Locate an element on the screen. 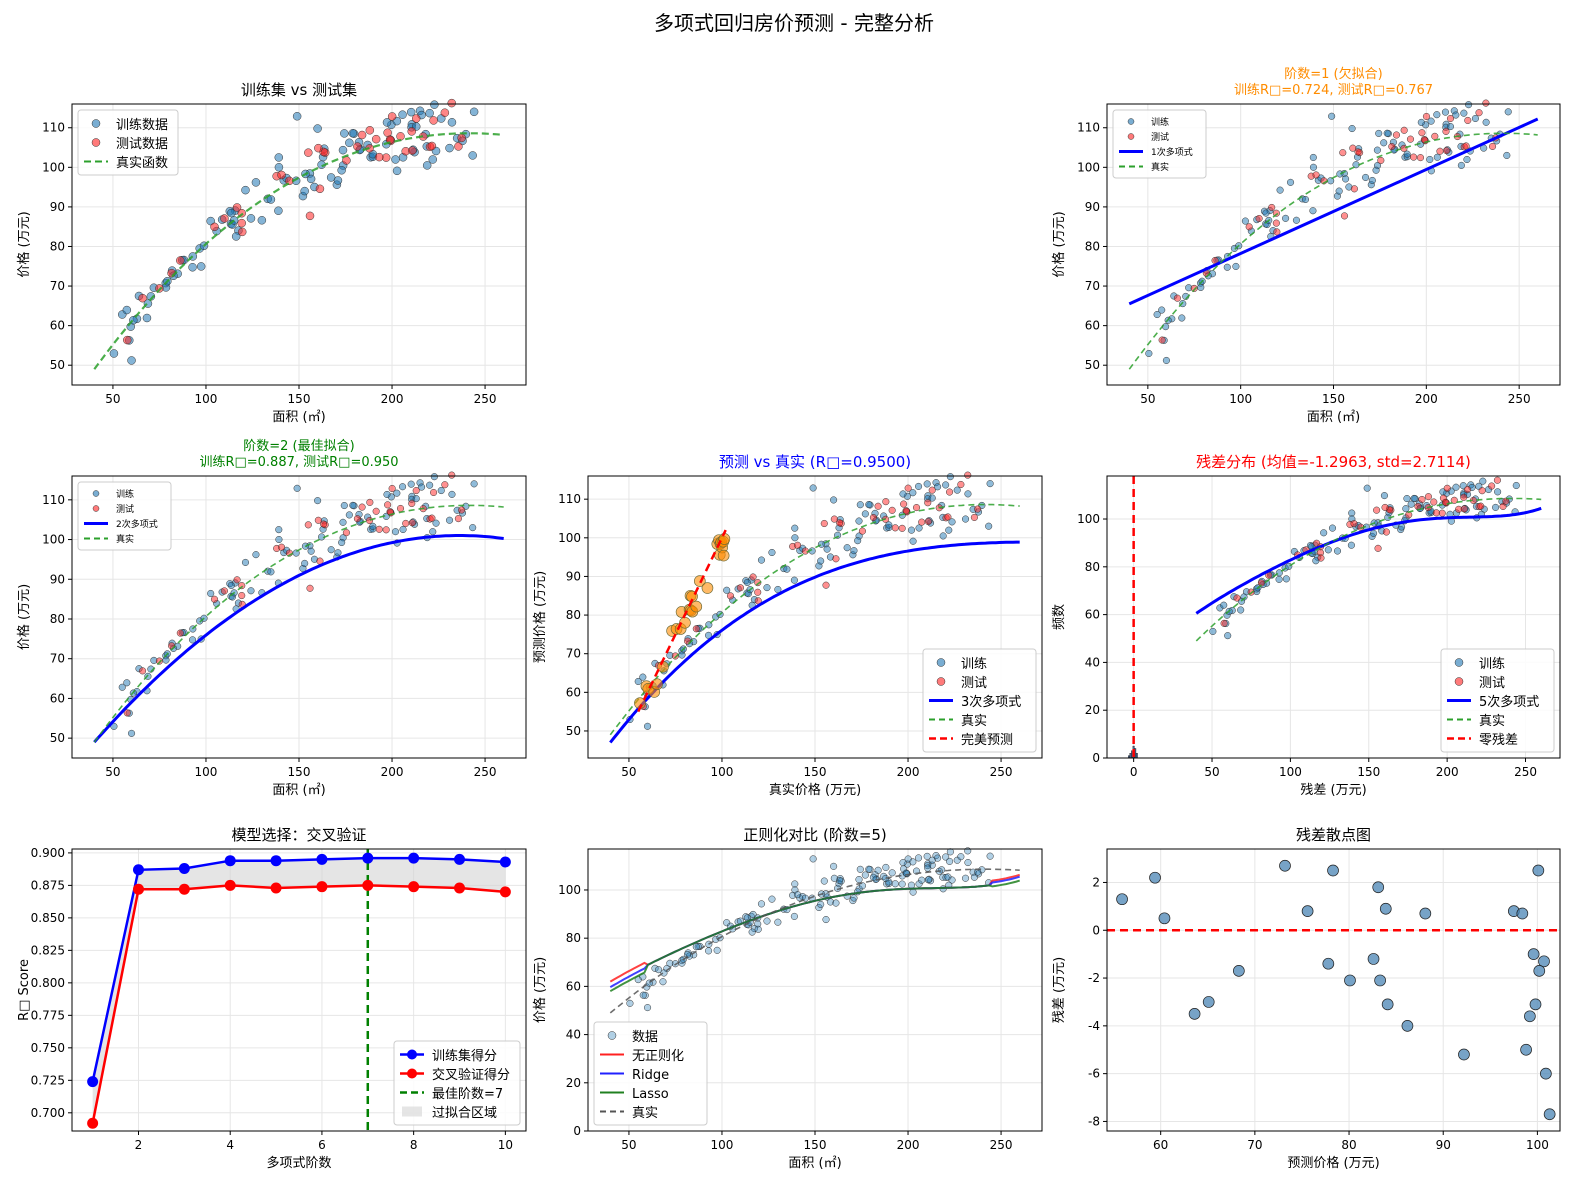 The image size is (1589, 1198). panel-title: 阶数=2 (最佳拟合) is located at coordinates (298, 446).